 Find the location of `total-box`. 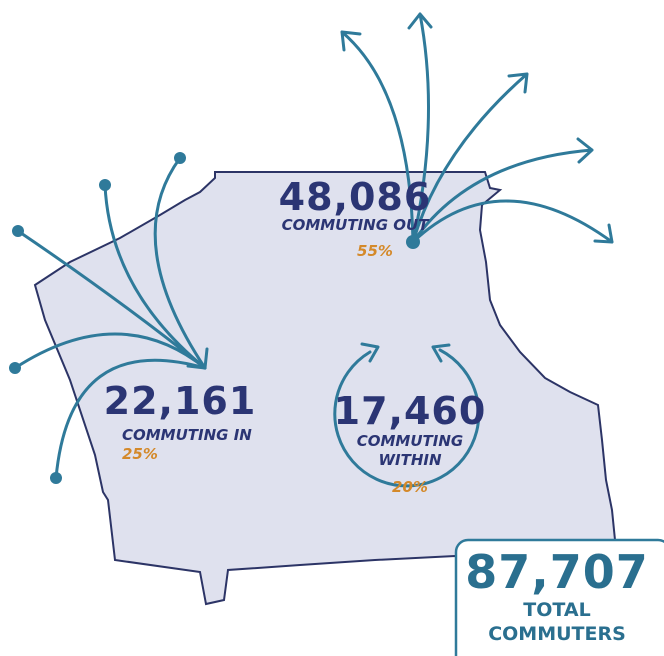

total-box is located at coordinates (559, 597).